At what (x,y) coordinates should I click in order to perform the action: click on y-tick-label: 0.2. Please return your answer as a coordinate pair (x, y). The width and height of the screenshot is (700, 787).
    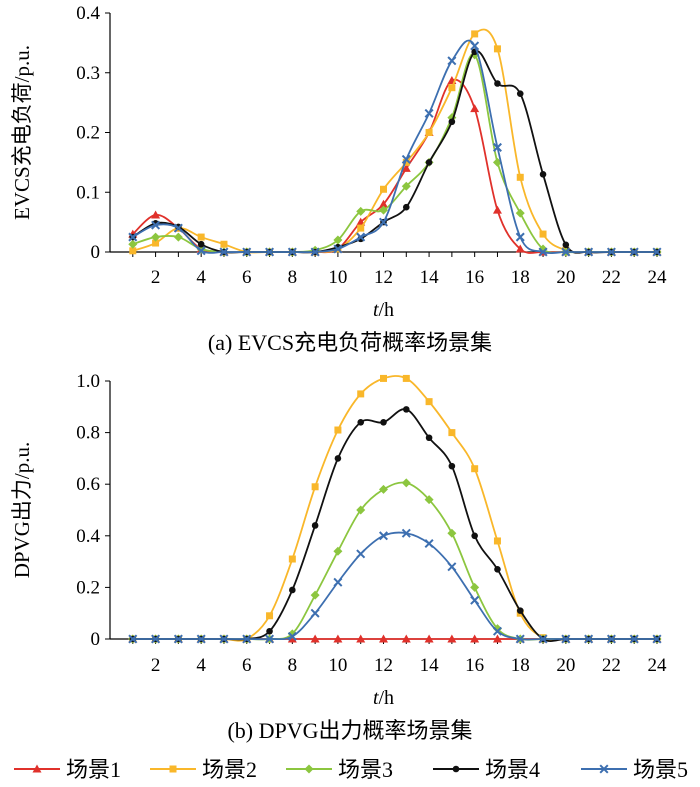
    Looking at the image, I should click on (88, 133).